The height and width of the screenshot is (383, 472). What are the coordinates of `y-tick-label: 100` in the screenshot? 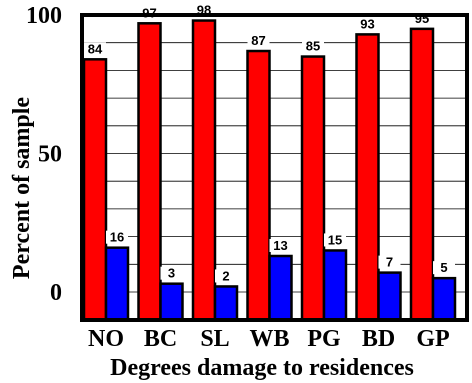 It's located at (44, 16).